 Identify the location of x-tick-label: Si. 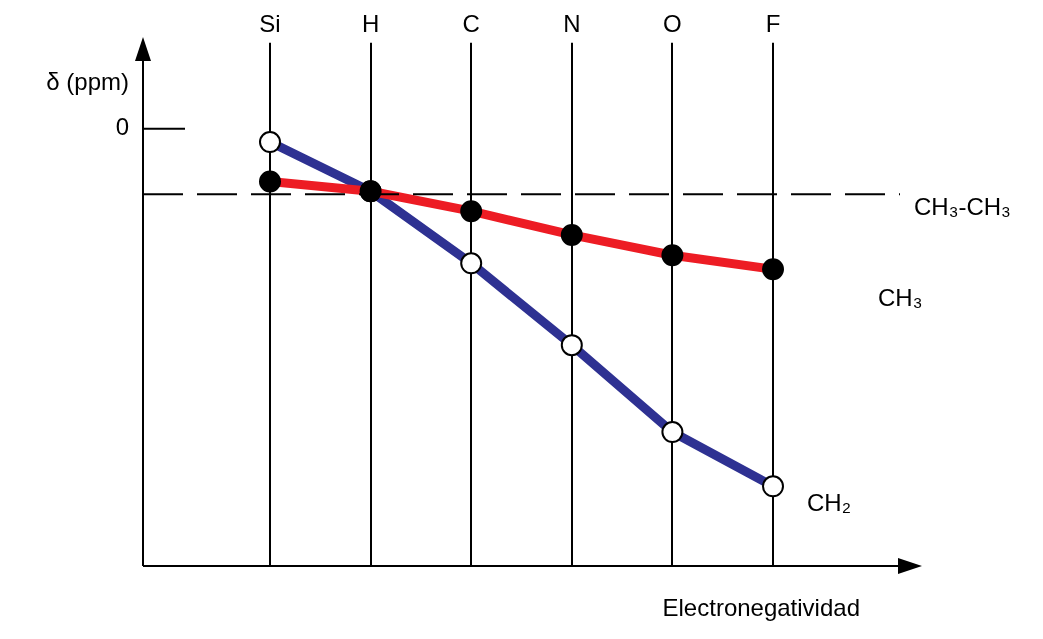
(270, 24).